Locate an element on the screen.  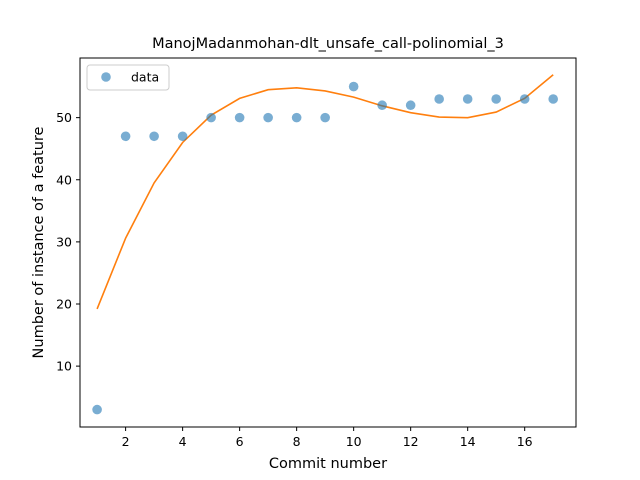
y-tick-label-50: 50 is located at coordinates (64, 117).